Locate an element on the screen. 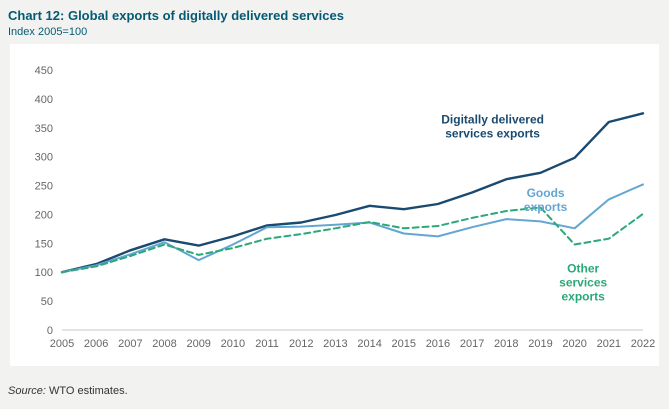  series-label: Goods is located at coordinates (546, 193).